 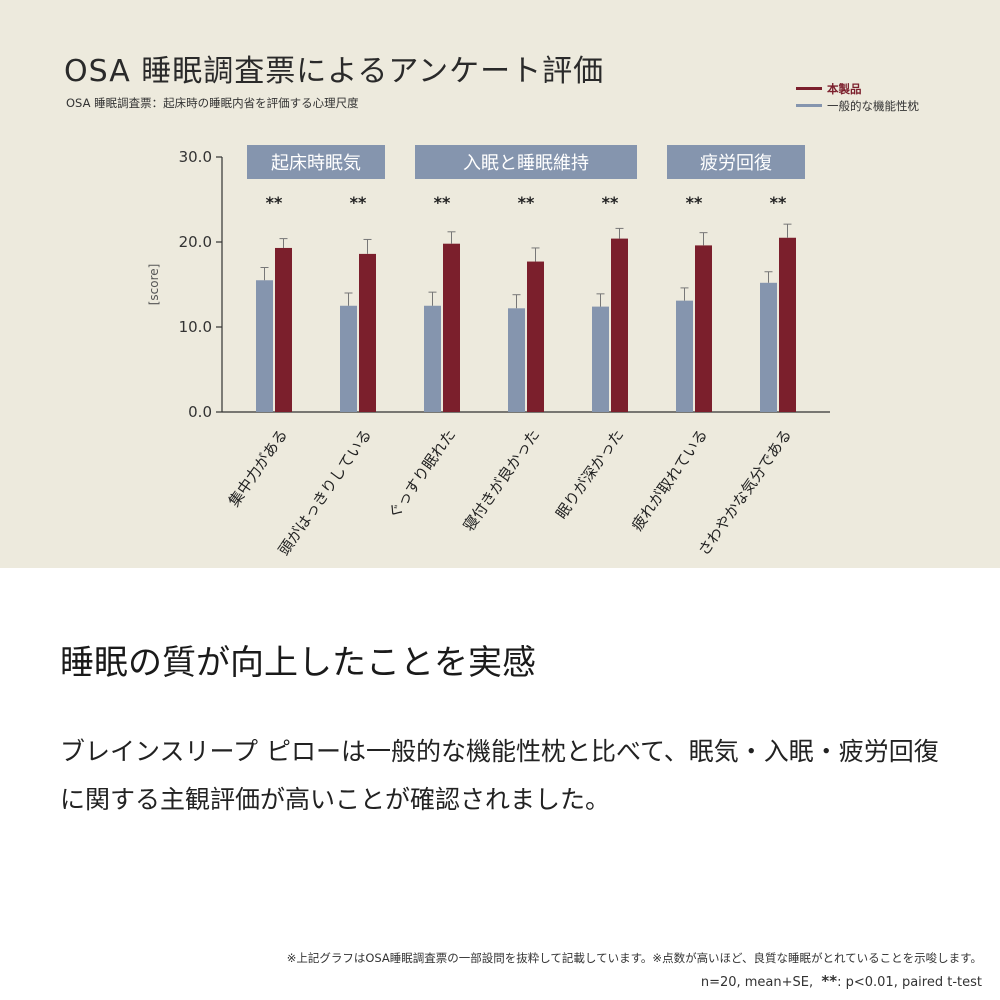 What do you see at coordinates (745, 492) in the screenshot?
I see `x-category-label: さわやかな気分である` at bounding box center [745, 492].